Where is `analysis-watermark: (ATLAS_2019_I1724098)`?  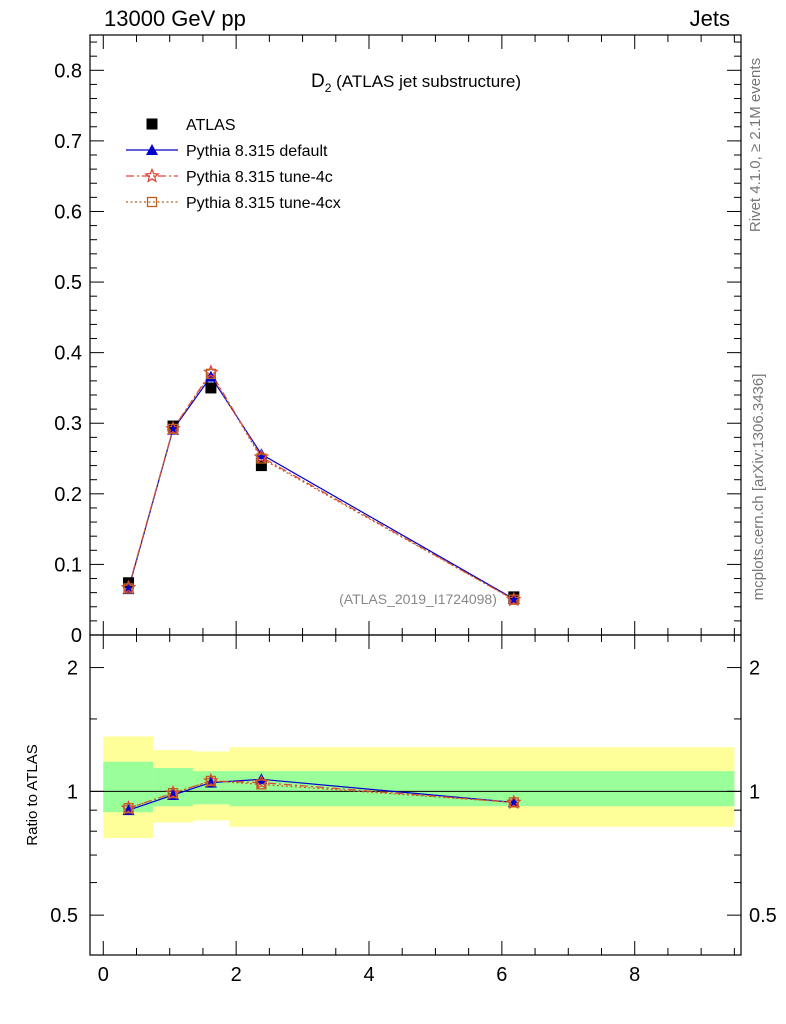
analysis-watermark: (ATLAS_2019_I1724098) is located at coordinates (418, 599).